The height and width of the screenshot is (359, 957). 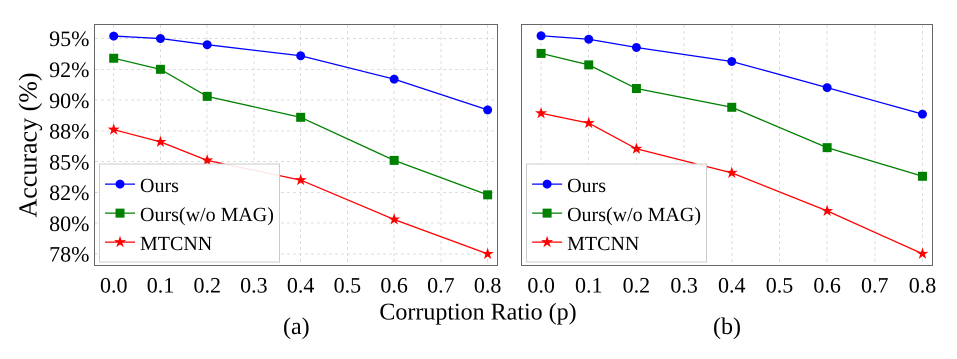 I want to click on y-tick-label: 78%, so click(x=69, y=254).